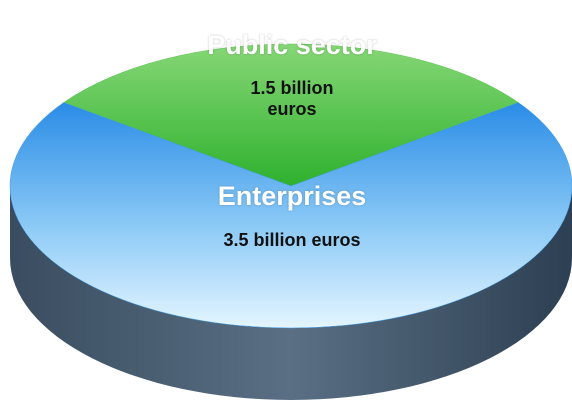 This screenshot has height=416, width=572. I want to click on value-label: 3.5 billion euros, so click(292, 240).